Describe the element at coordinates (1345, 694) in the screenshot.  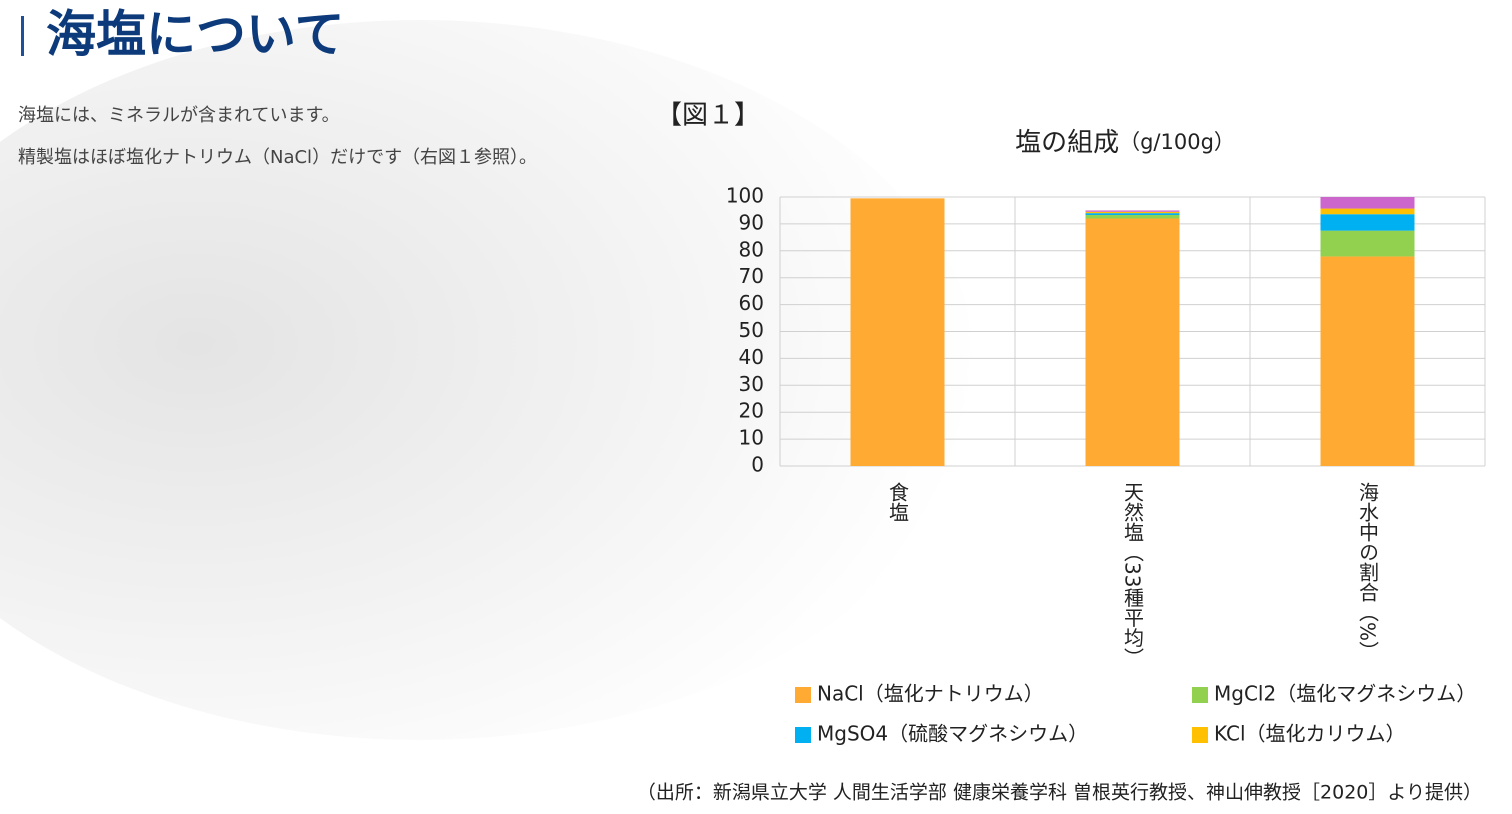
I see `legend-label: MgCl2（塩化マグネシウム）` at that location.